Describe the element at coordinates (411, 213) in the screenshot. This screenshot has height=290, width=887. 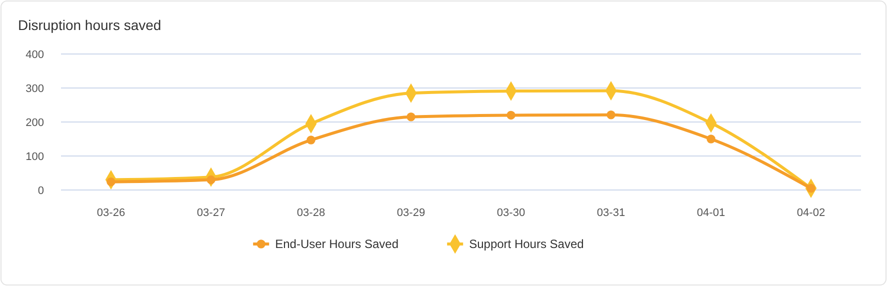
I see `x-tick-label: 03-29` at that location.